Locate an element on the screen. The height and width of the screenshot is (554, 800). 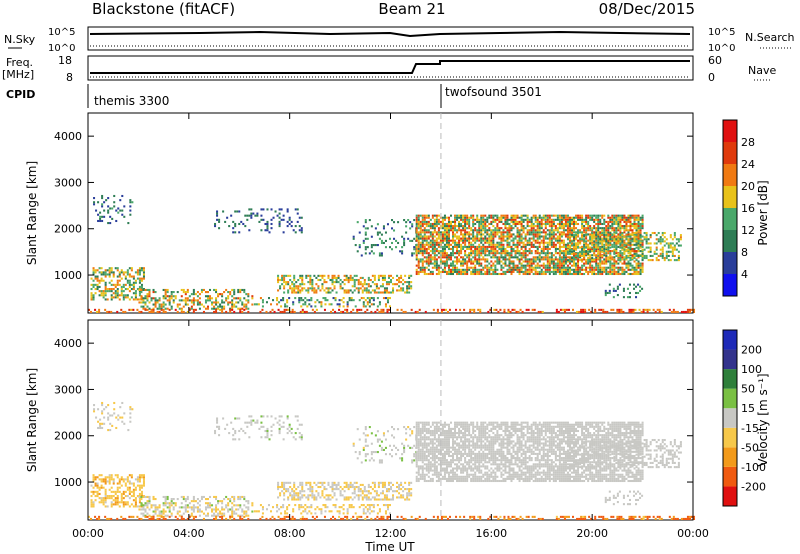
nave-tick-high: 60 is located at coordinates (715, 60).